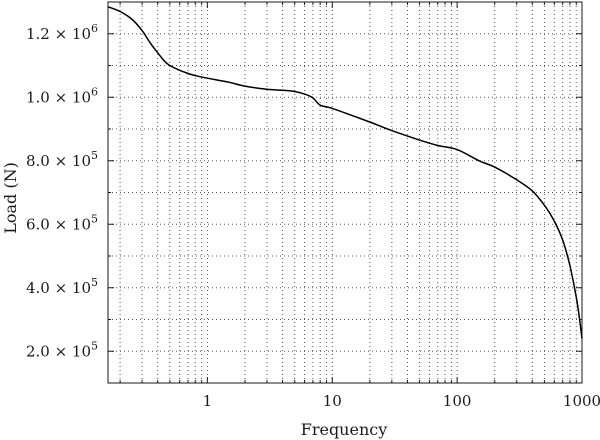  What do you see at coordinates (62, 159) in the screenshot?
I see `y-tick-label: 8.0 × 10⁵` at bounding box center [62, 159].